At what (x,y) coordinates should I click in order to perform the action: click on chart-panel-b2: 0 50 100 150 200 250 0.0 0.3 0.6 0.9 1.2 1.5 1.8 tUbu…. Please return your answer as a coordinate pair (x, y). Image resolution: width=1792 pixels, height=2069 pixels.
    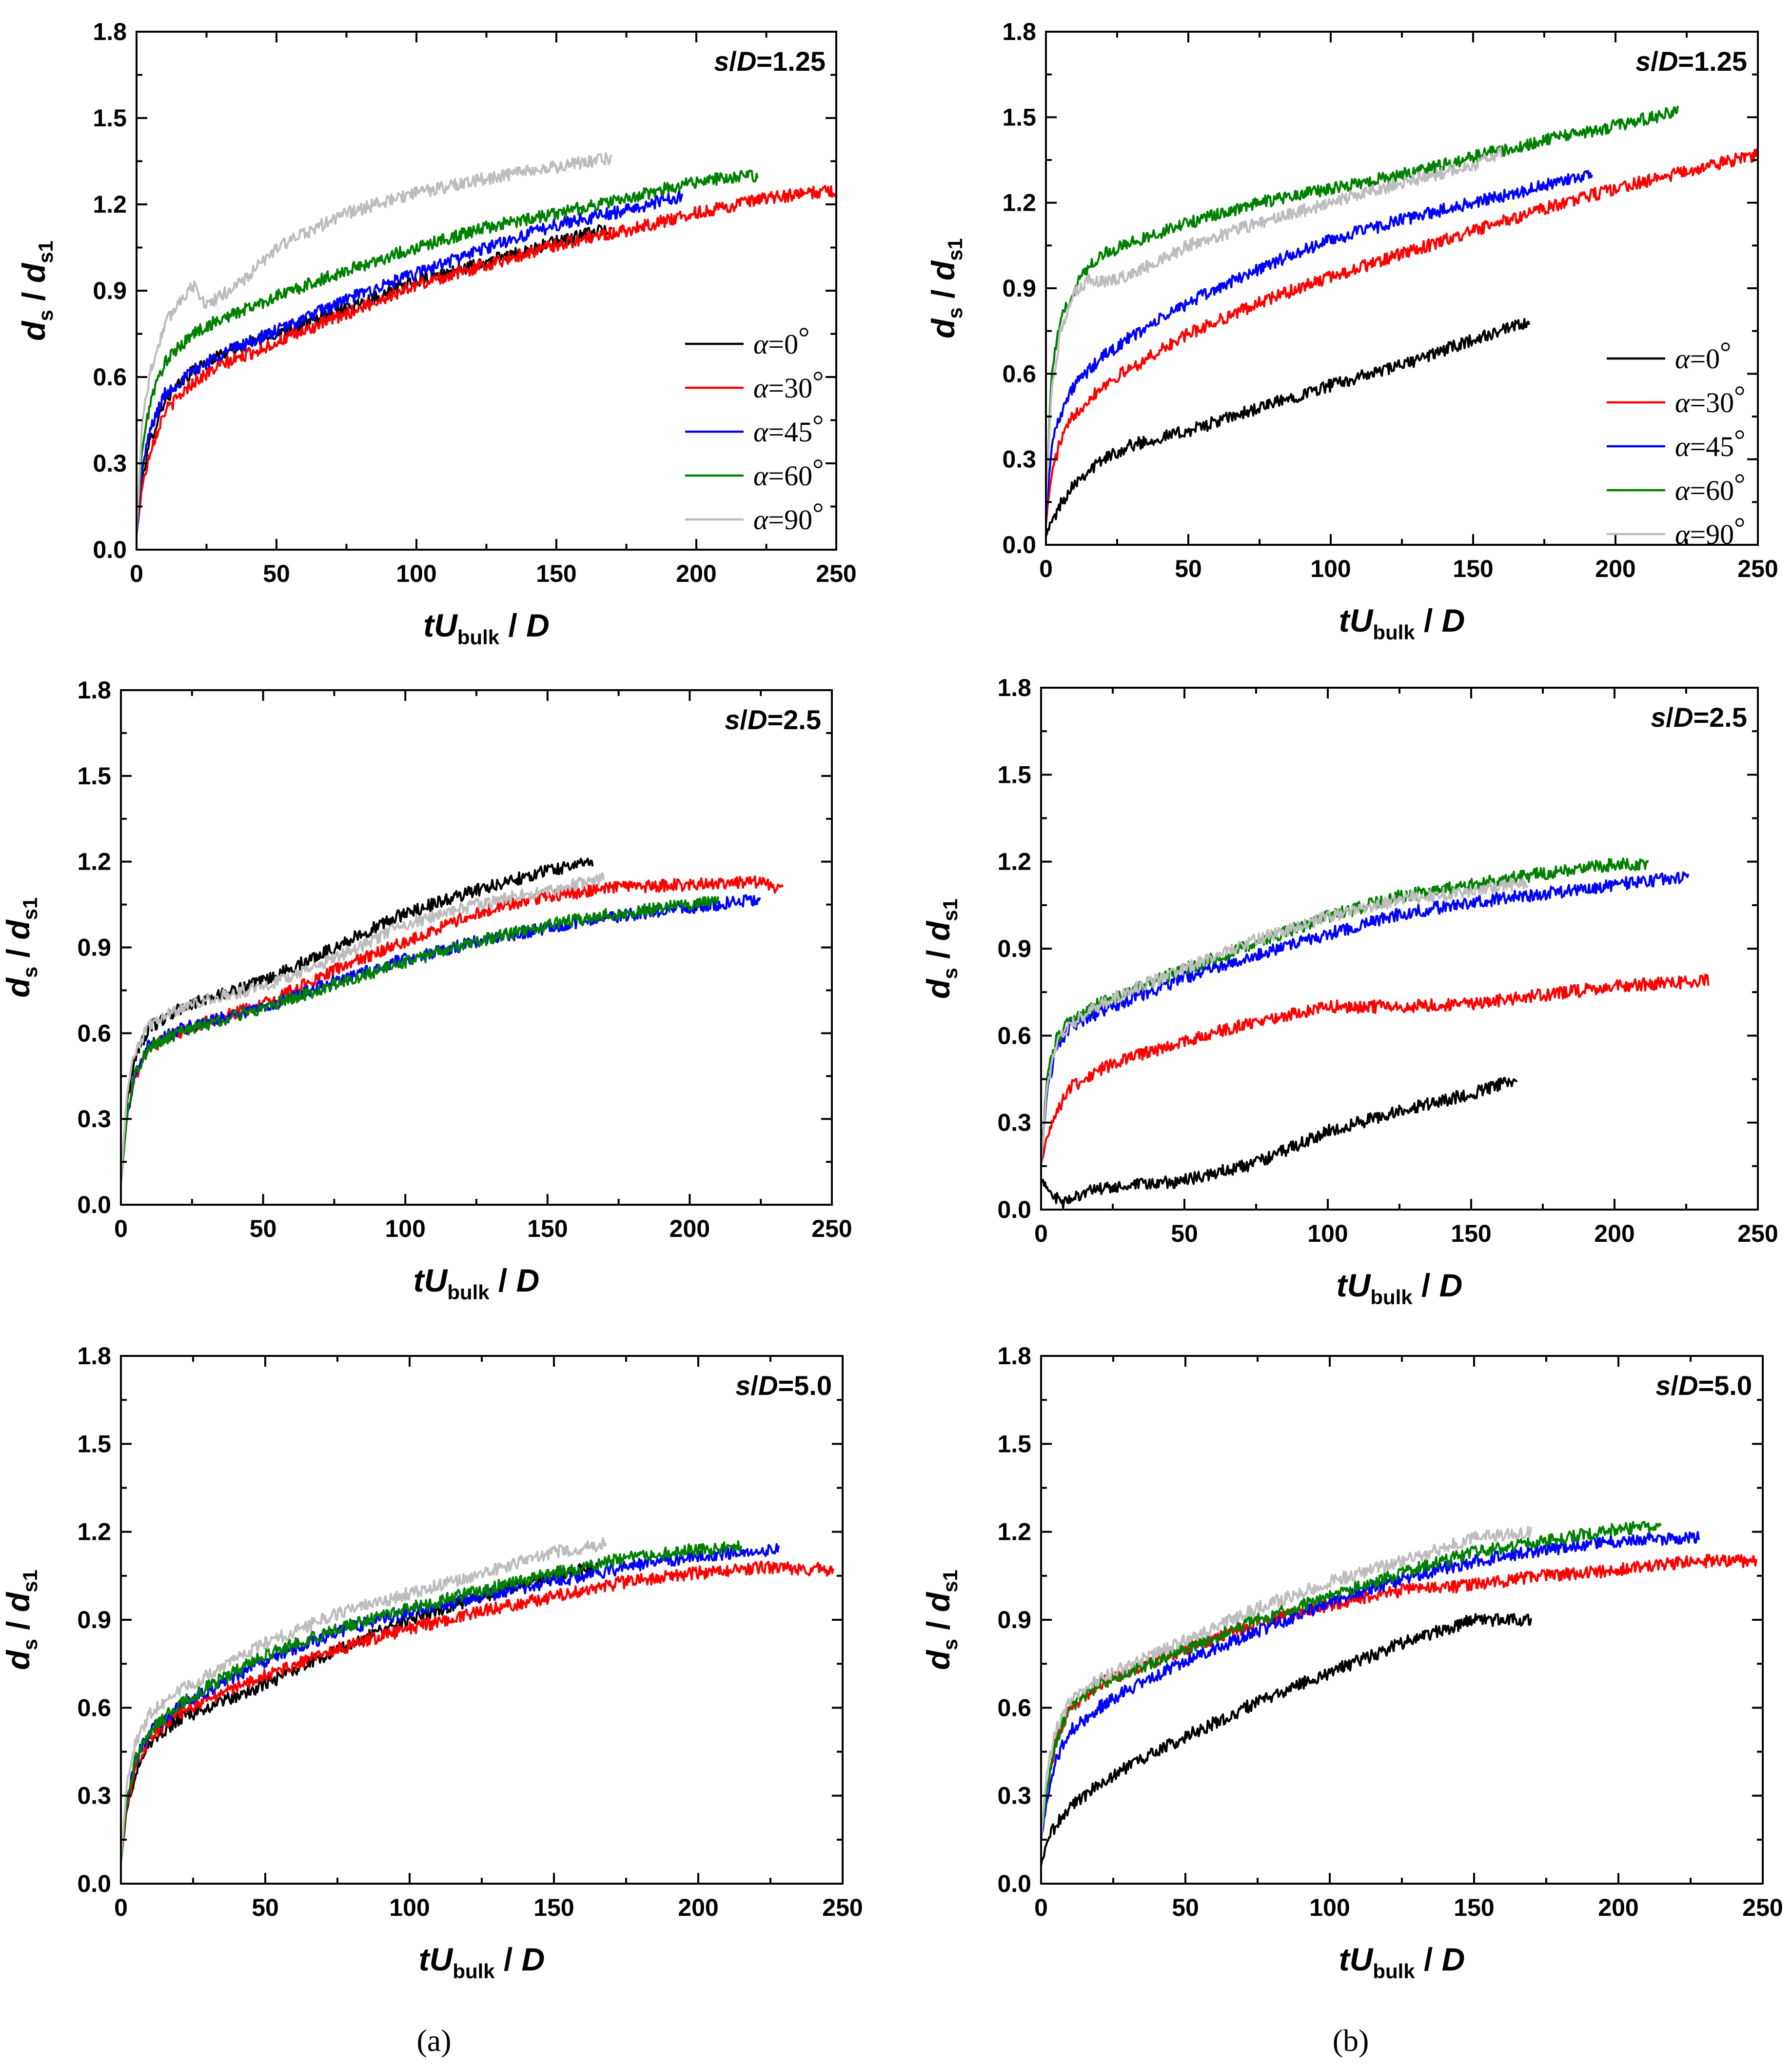
    Looking at the image, I should click on (1349, 991).